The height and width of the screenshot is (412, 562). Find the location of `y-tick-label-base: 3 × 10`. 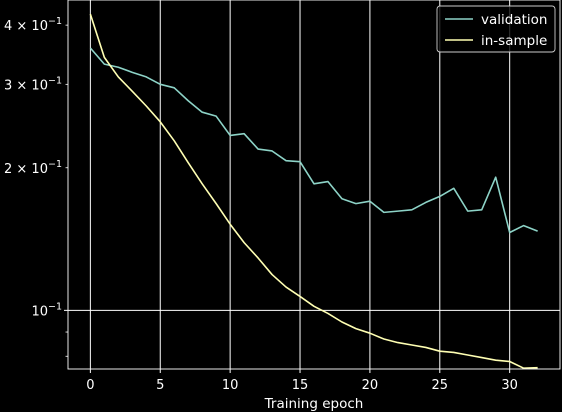

y-tick-label-base: 3 × 10 is located at coordinates (26, 85).